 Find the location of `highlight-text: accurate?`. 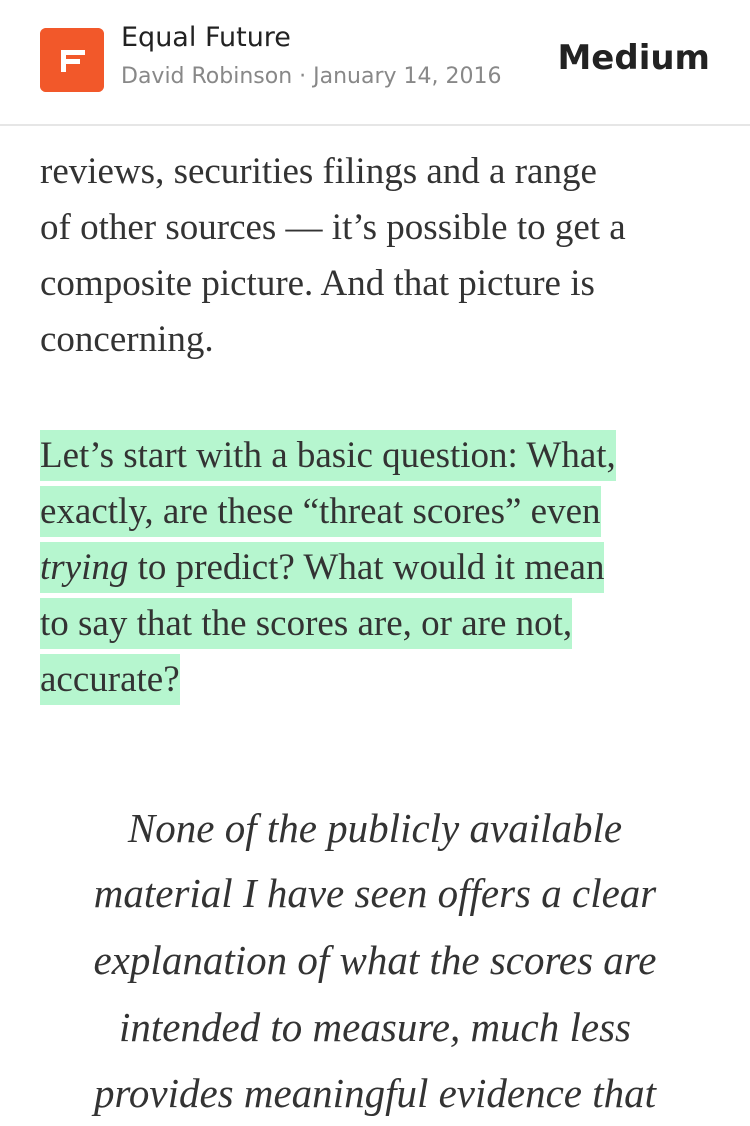

highlight-text: accurate? is located at coordinates (110, 679).